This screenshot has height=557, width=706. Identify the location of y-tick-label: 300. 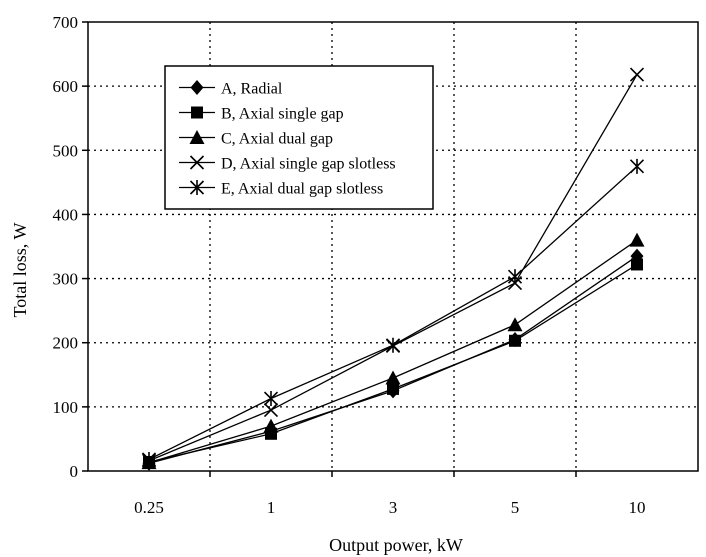
(66, 279).